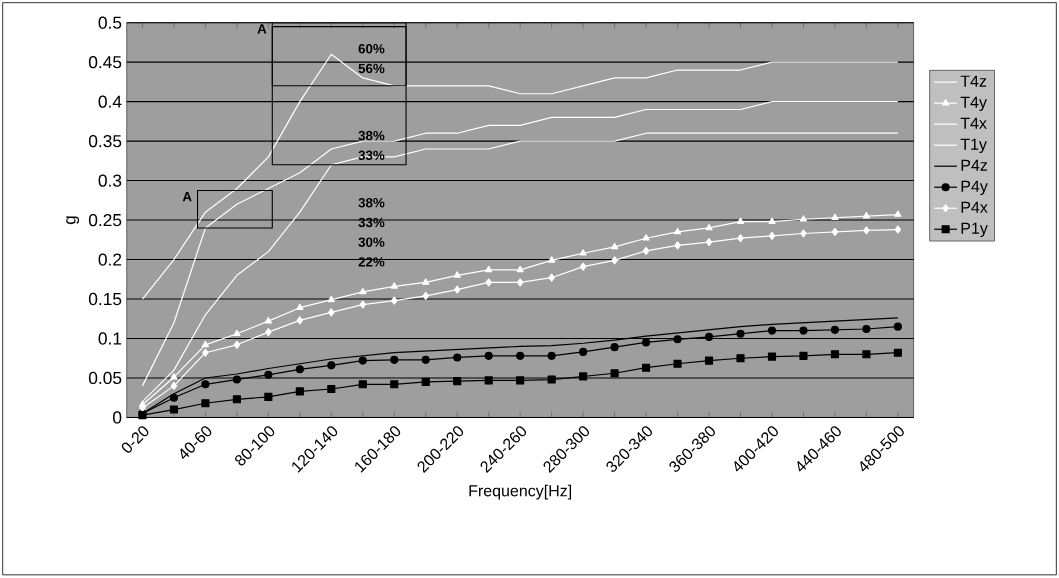  I want to click on x-axis-title: Frequency[Hz], so click(520, 492).